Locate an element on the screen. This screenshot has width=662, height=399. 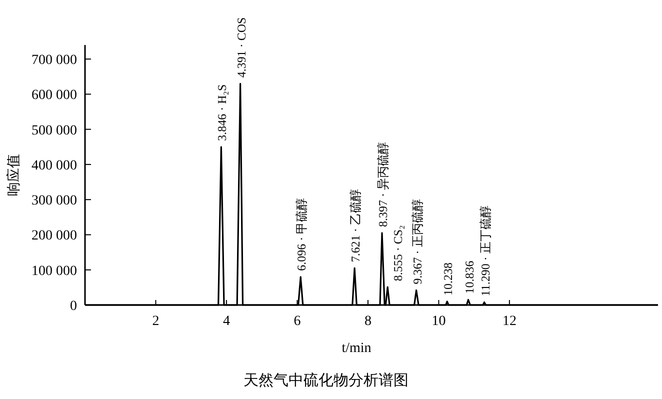
y-tick-label: 0 is located at coordinates (73, 306).